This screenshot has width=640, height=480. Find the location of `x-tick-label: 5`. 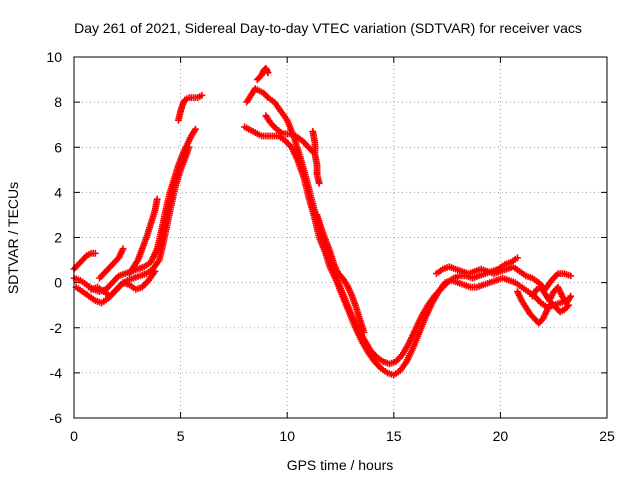

x-tick-label: 5 is located at coordinates (181, 436).